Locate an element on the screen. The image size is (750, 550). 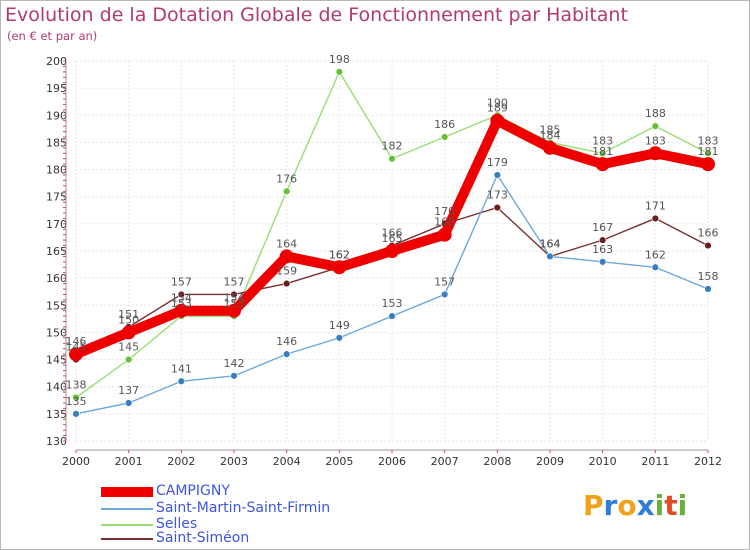
data-label: 181 is located at coordinates (602, 151).